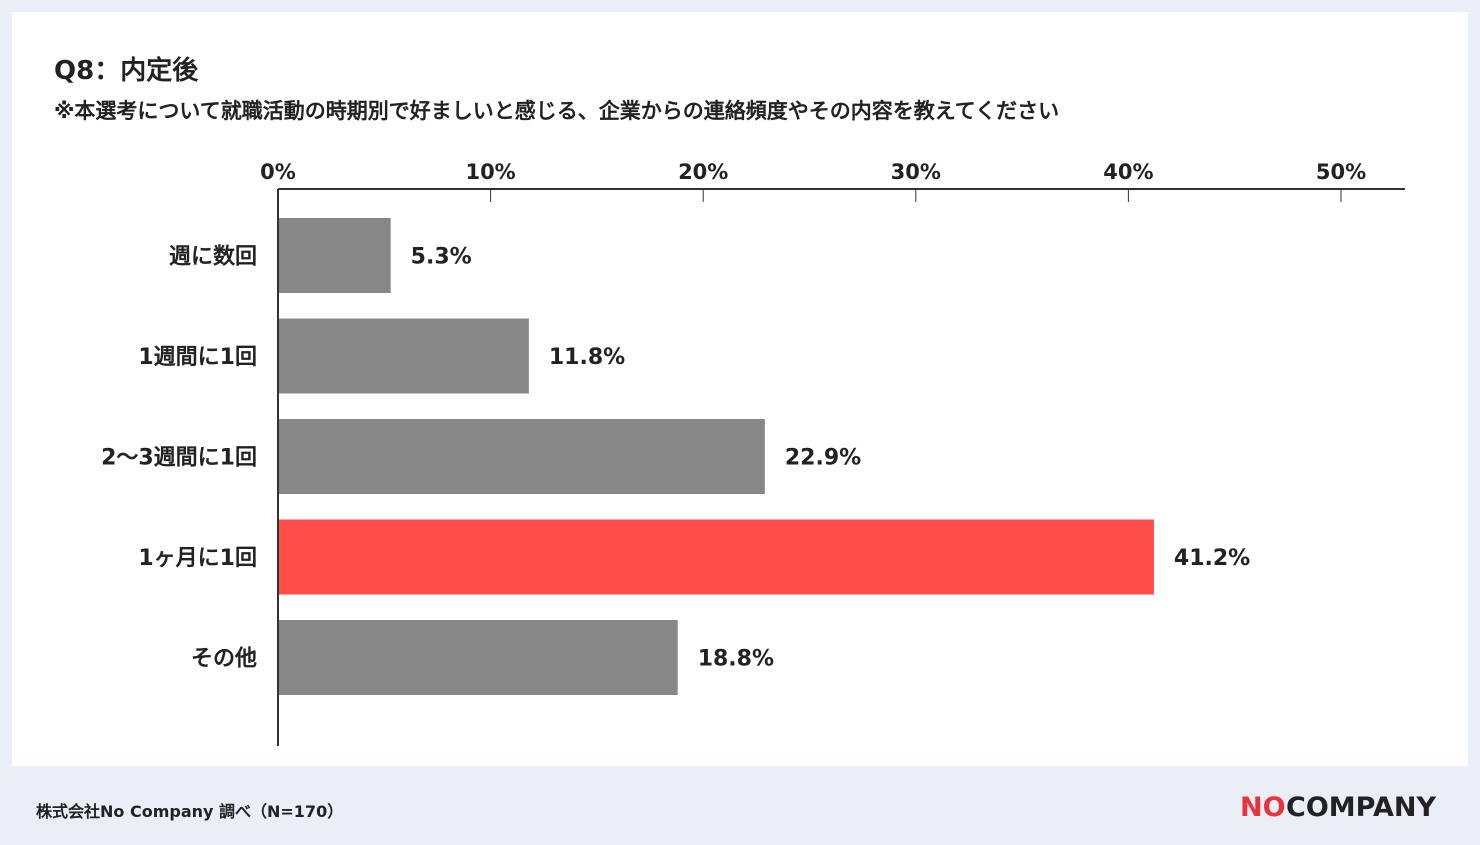 The width and height of the screenshot is (1480, 845). I want to click on x-tick-label: 10%, so click(490, 172).